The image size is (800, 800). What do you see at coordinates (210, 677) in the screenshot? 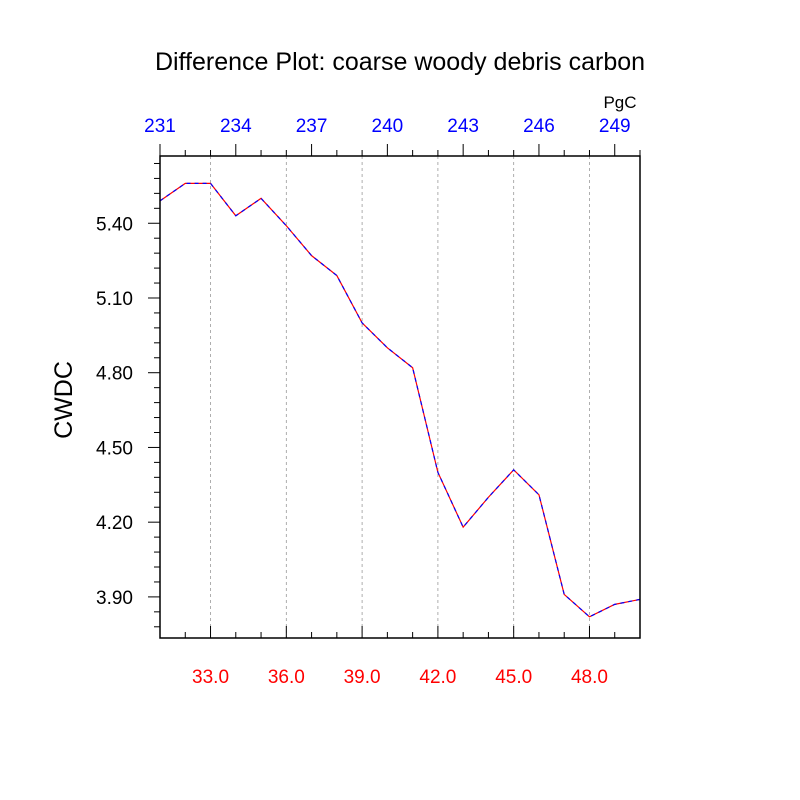
I see `x-bottom-tick-label: 33.0` at bounding box center [210, 677].